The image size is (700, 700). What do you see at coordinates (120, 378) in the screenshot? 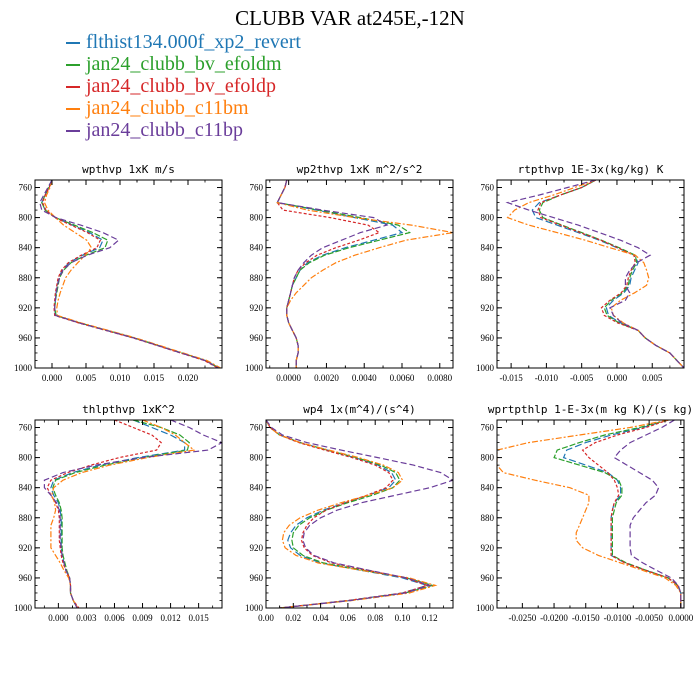
I see `x-tick-label: 0.010` at bounding box center [120, 378].